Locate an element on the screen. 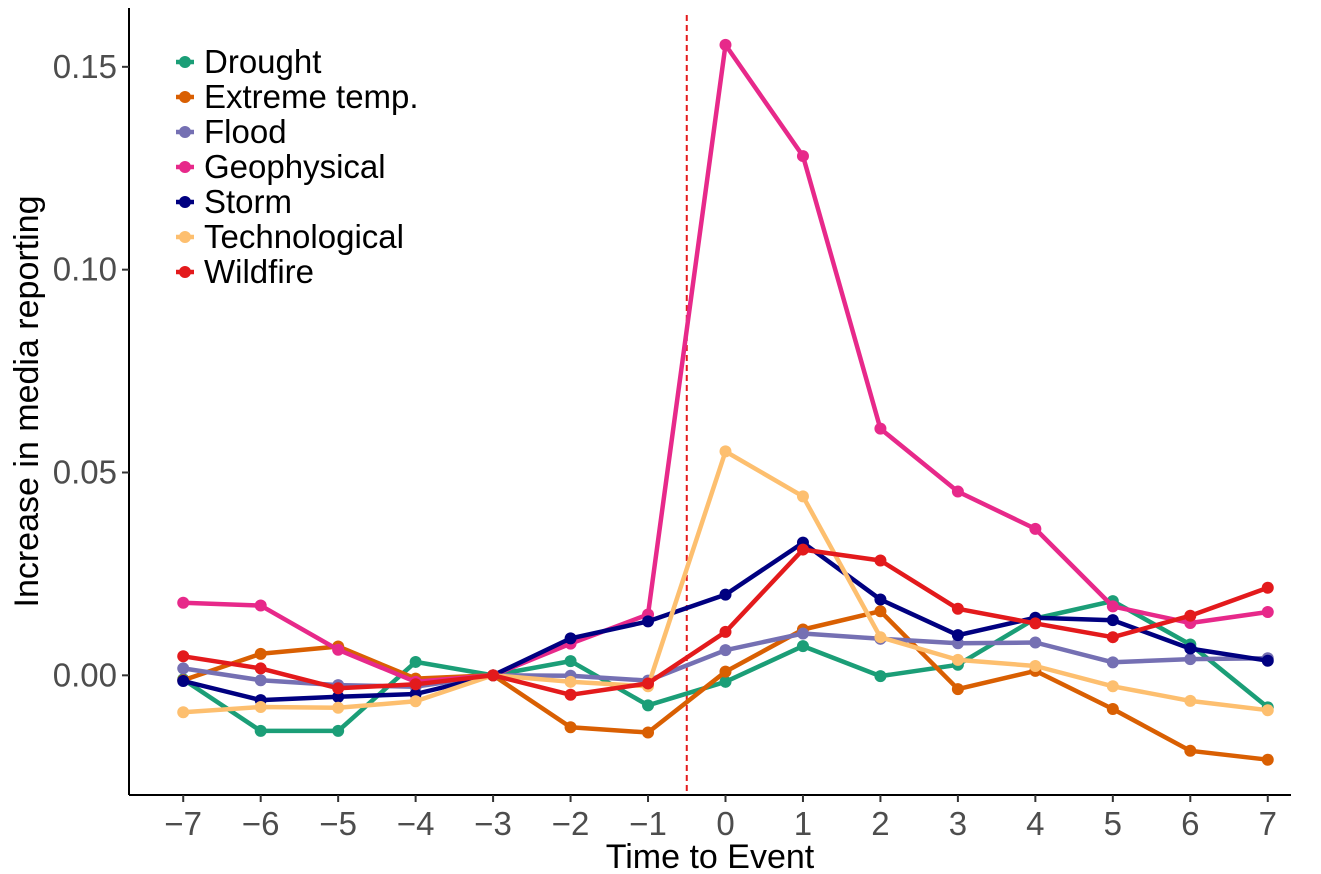 The height and width of the screenshot is (874, 1321). legend-label: Flood is located at coordinates (245, 131).